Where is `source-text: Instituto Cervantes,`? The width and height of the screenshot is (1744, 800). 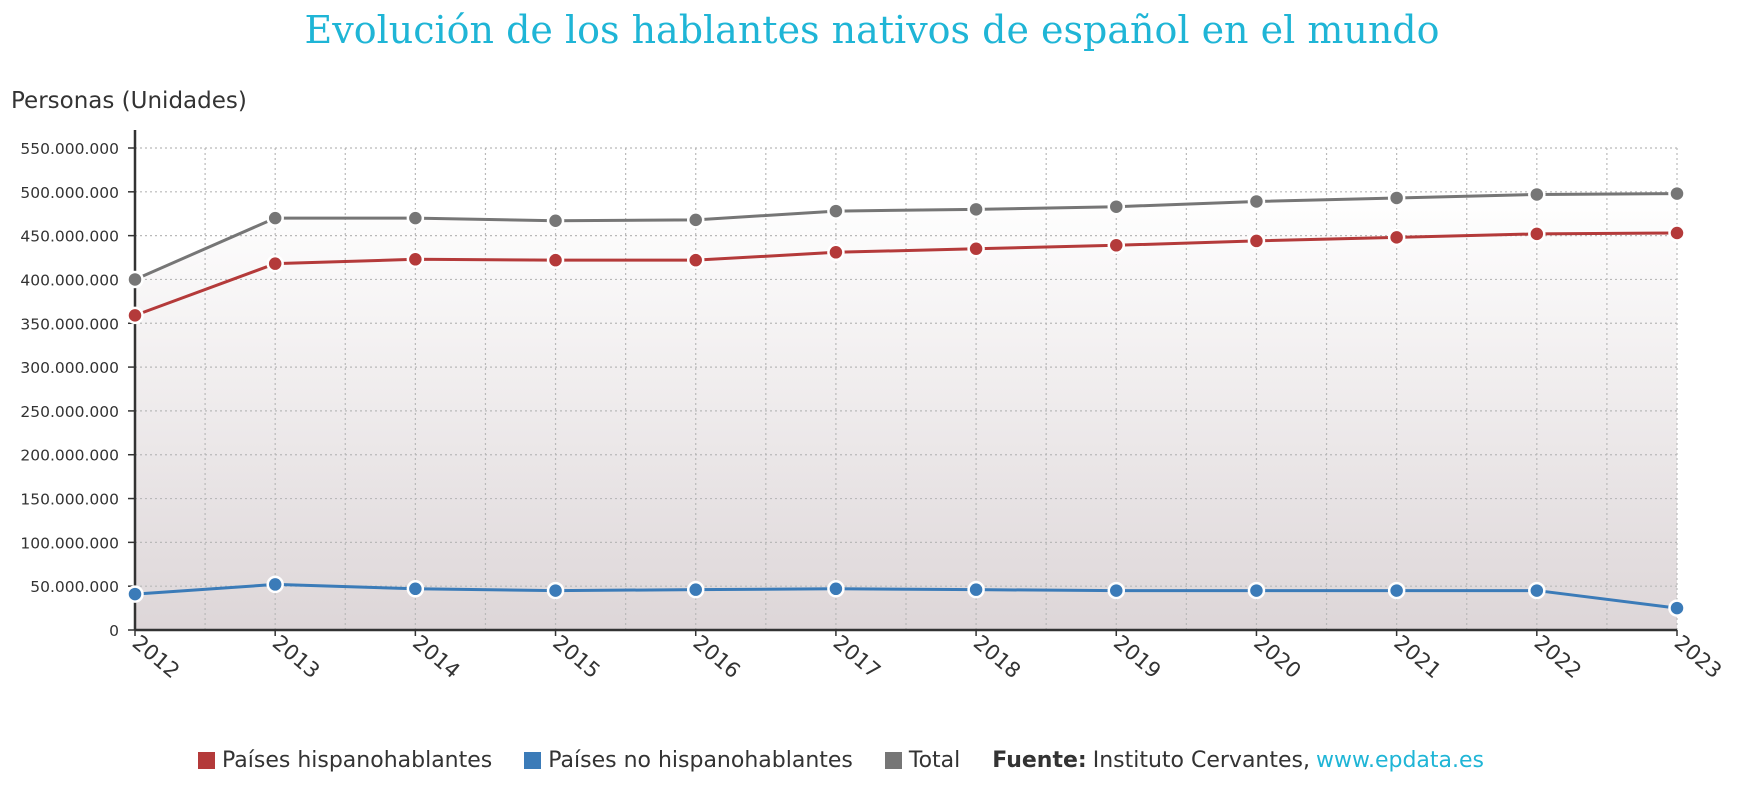 source-text: Instituto Cervantes, is located at coordinates (1201, 760).